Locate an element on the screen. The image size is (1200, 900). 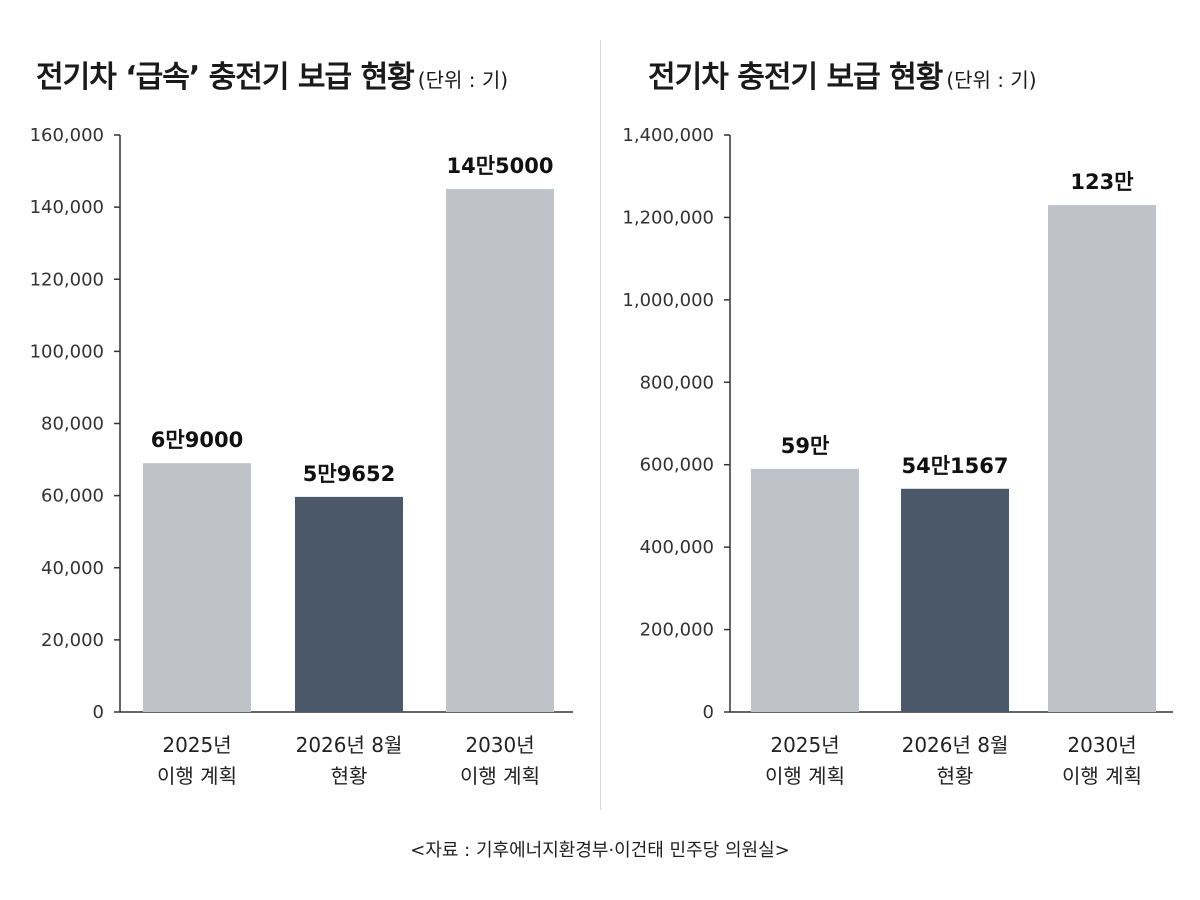
y-tick-label: 1,000,000 is located at coordinates (668, 300).